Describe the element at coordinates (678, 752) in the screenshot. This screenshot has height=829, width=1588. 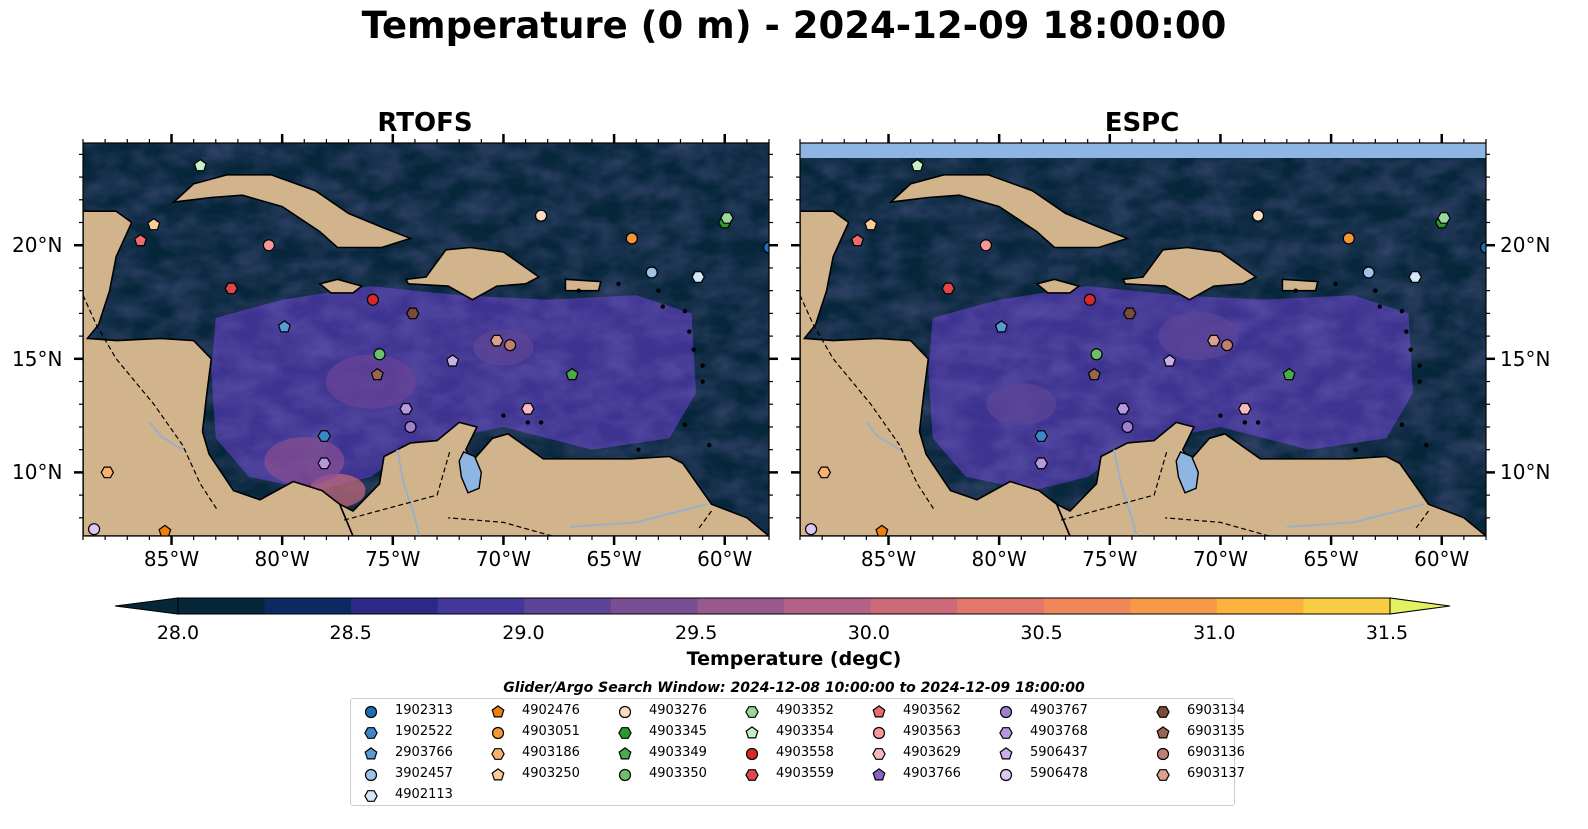
I see `legend-item-label: 4903349` at that location.